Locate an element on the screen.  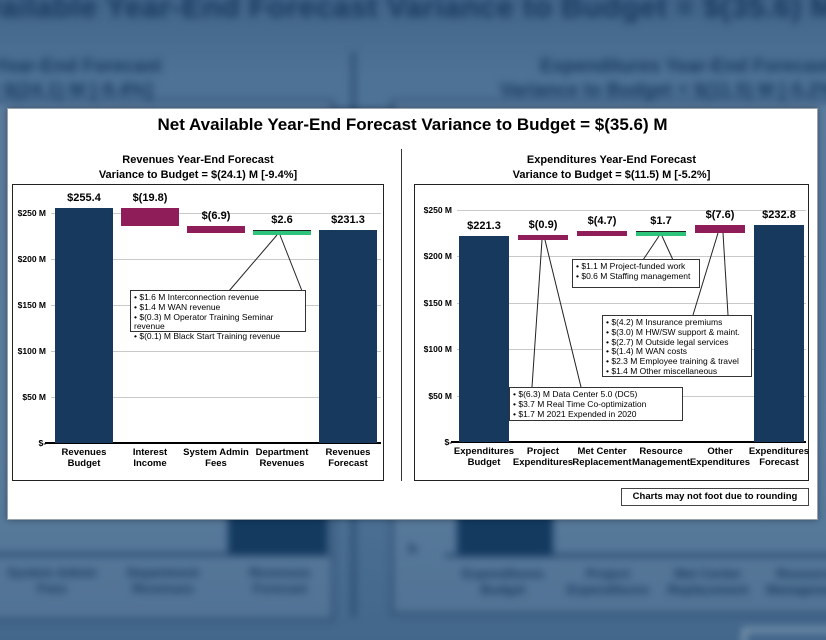
bar-project-expenditures is located at coordinates (543, 238).